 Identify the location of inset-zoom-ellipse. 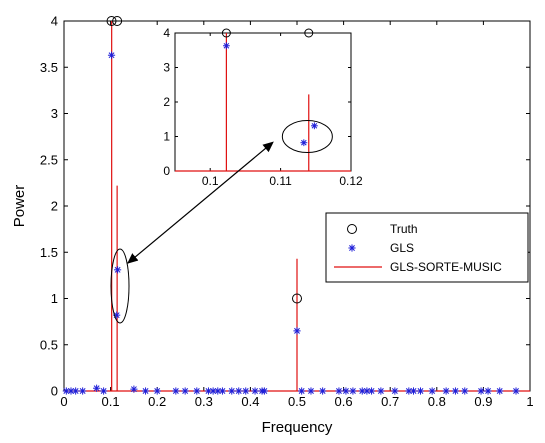
(307, 136).